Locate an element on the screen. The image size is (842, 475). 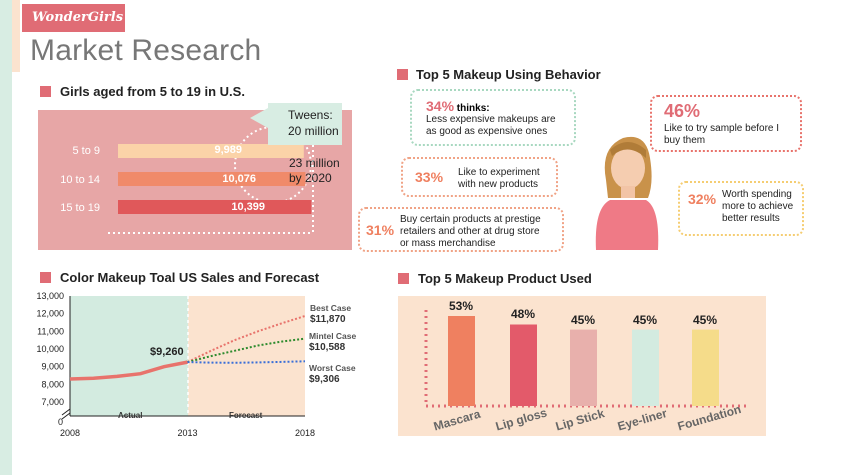
series-line-actual is located at coordinates (128, 370).